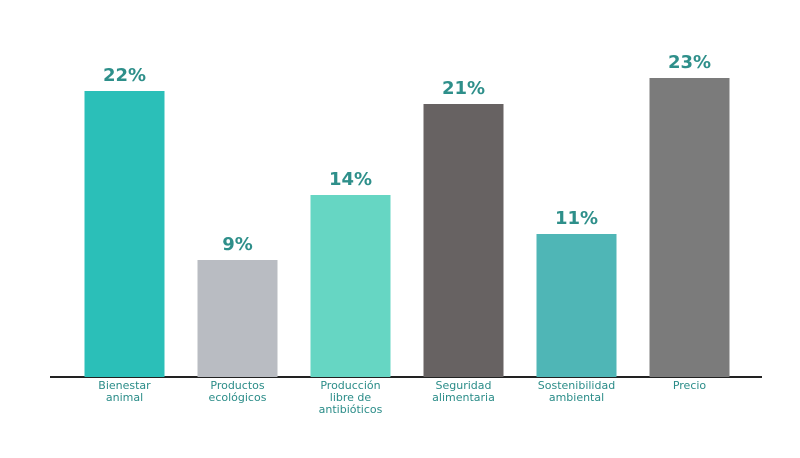 The height and width of the screenshot is (458, 800). I want to click on value-label: 21%, so click(463, 88).